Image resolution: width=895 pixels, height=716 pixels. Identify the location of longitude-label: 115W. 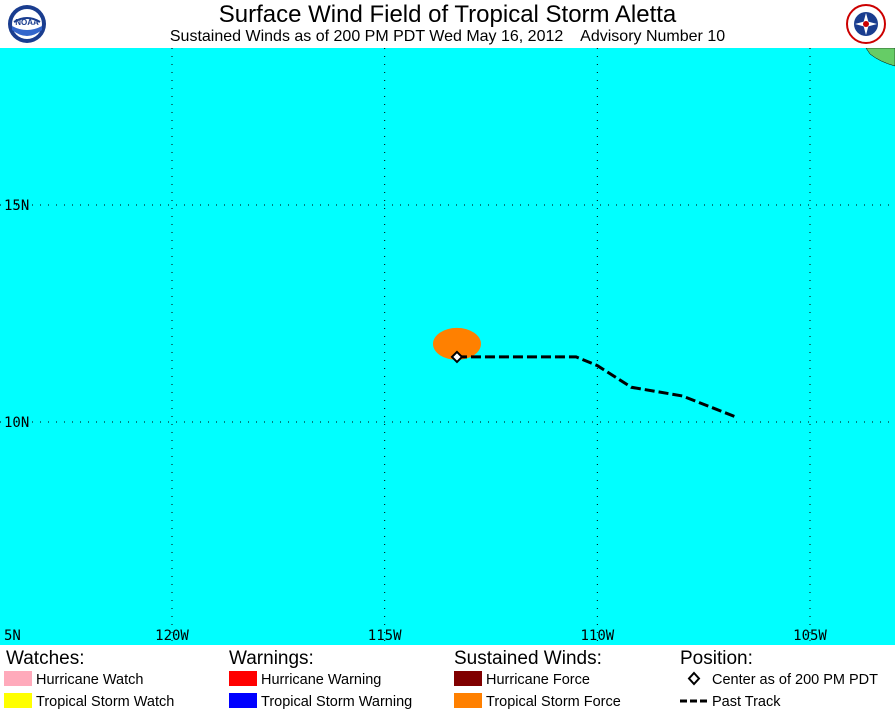
(385, 636).